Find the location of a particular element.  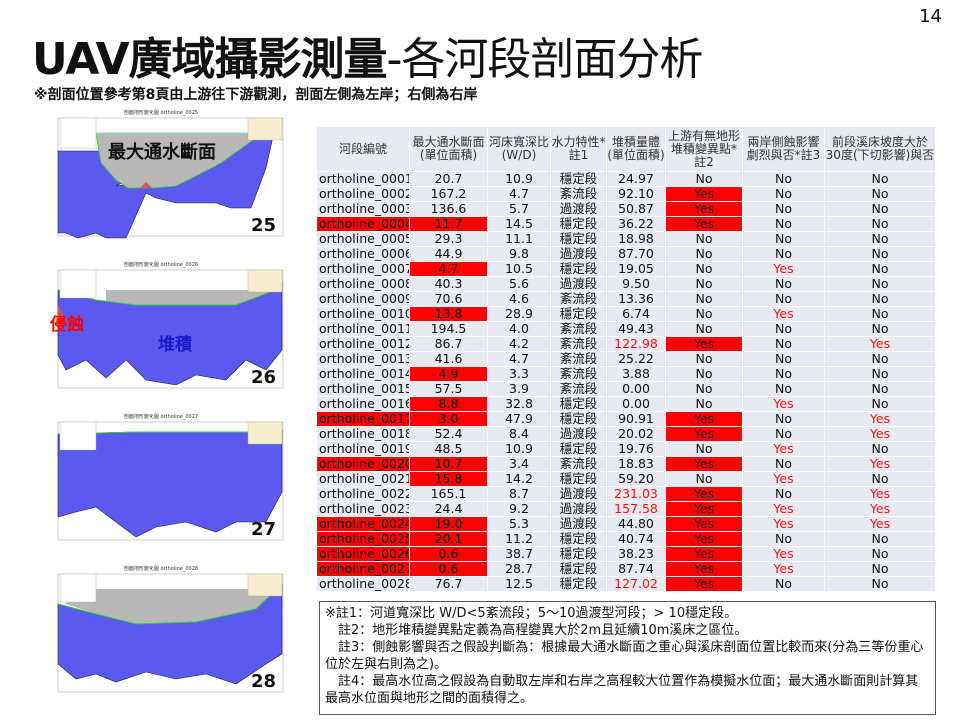

cell-max-area: 52.4 is located at coordinates (448, 434).